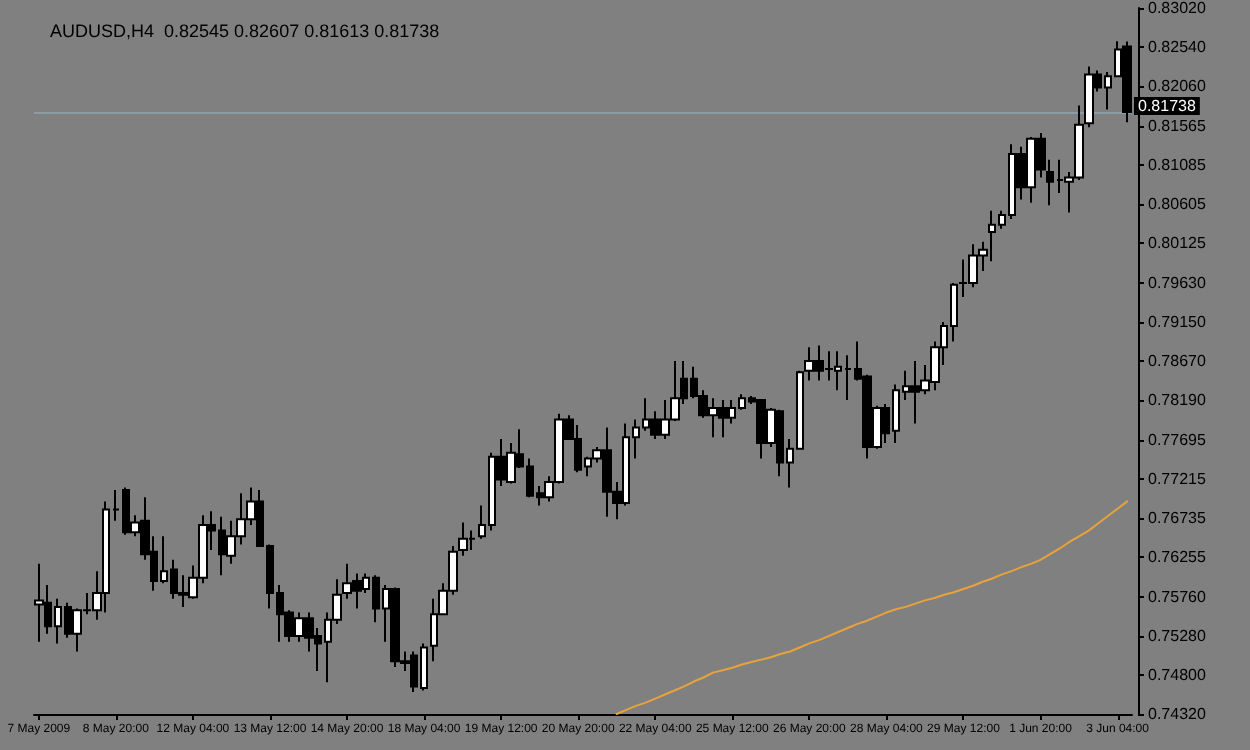 The height and width of the screenshot is (750, 1250). Describe the element at coordinates (1177, 126) in the screenshot. I see `y-tick-label: 0.81565` at that location.